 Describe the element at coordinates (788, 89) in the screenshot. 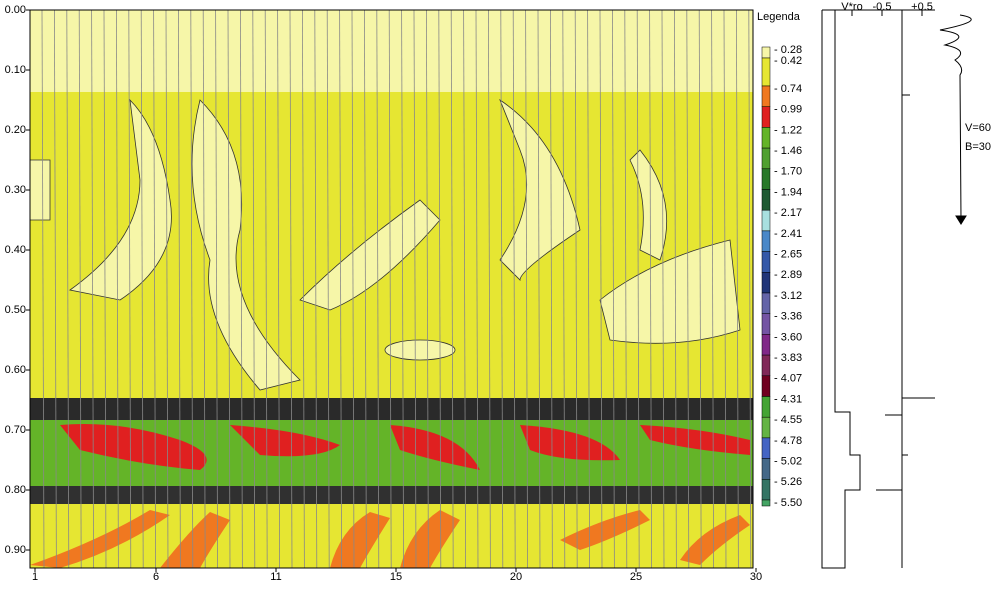

I see `legend-label: - 0.74` at that location.